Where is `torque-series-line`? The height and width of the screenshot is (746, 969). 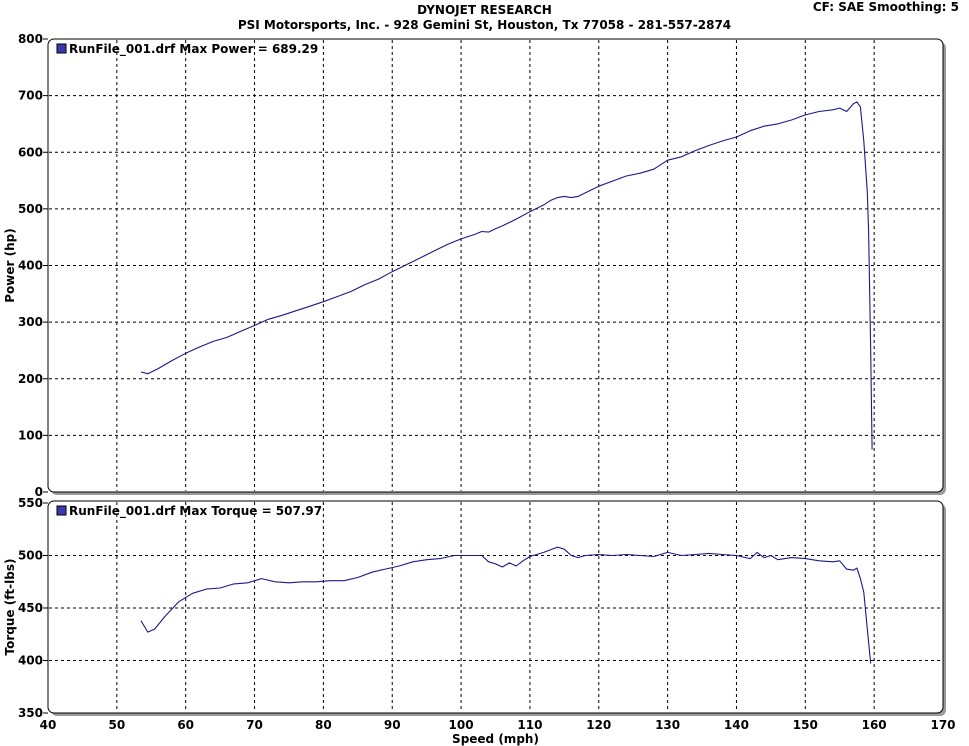 torque-series-line is located at coordinates (506, 605).